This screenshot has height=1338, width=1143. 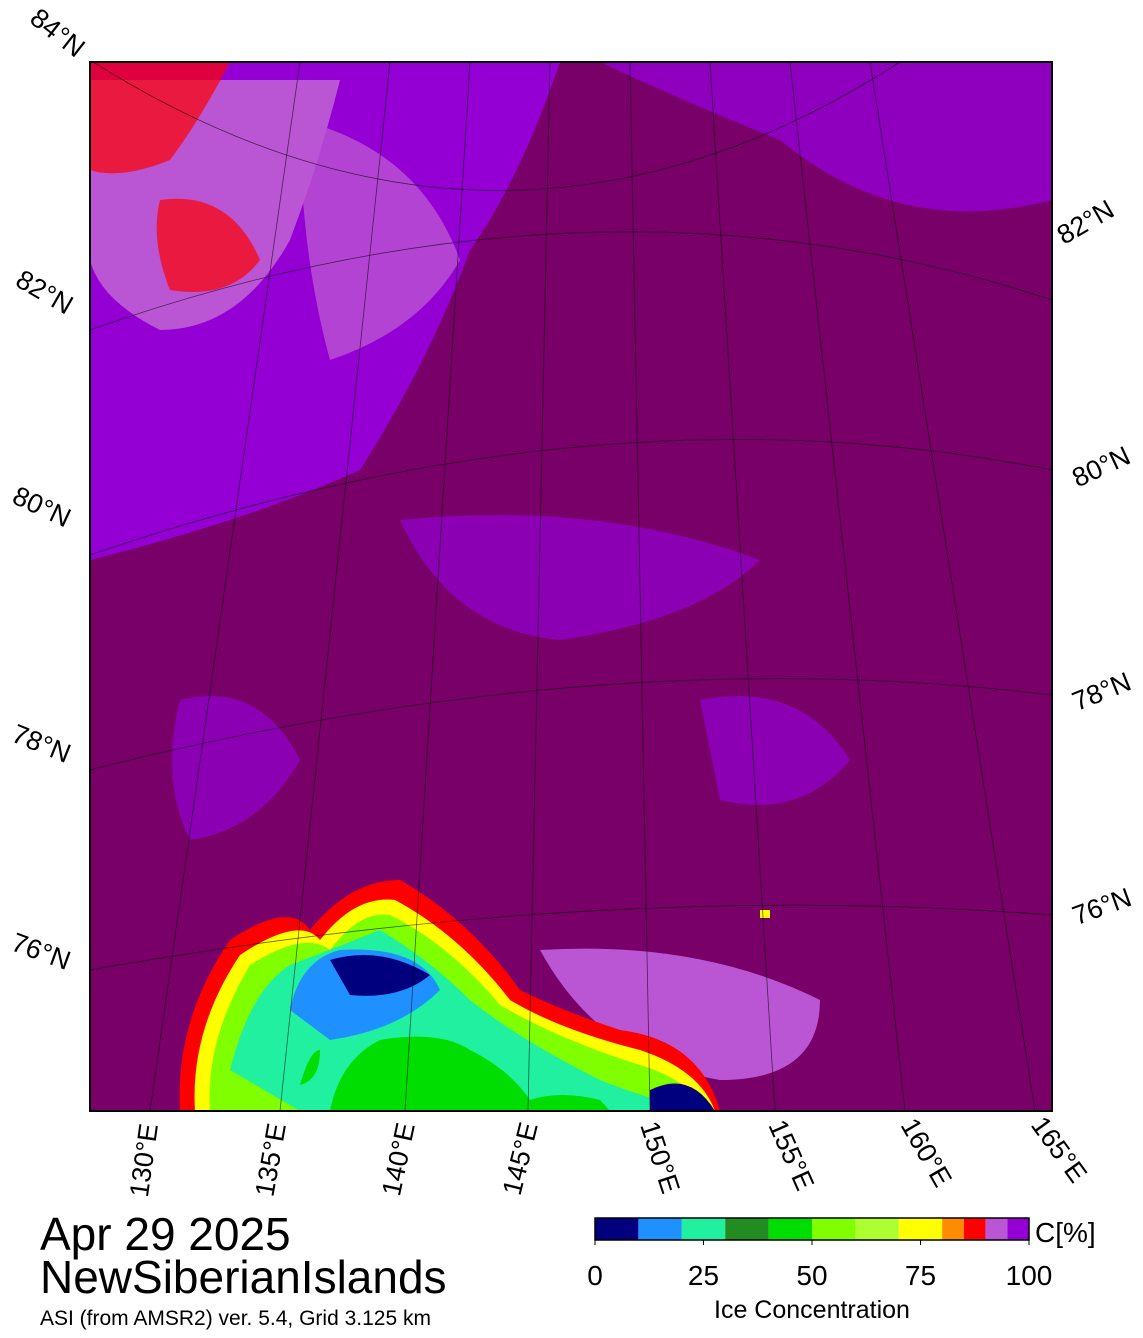 I want to click on lat-labels-right: 82°N 80°N 78°N 76°N, so click(x=1094, y=562).